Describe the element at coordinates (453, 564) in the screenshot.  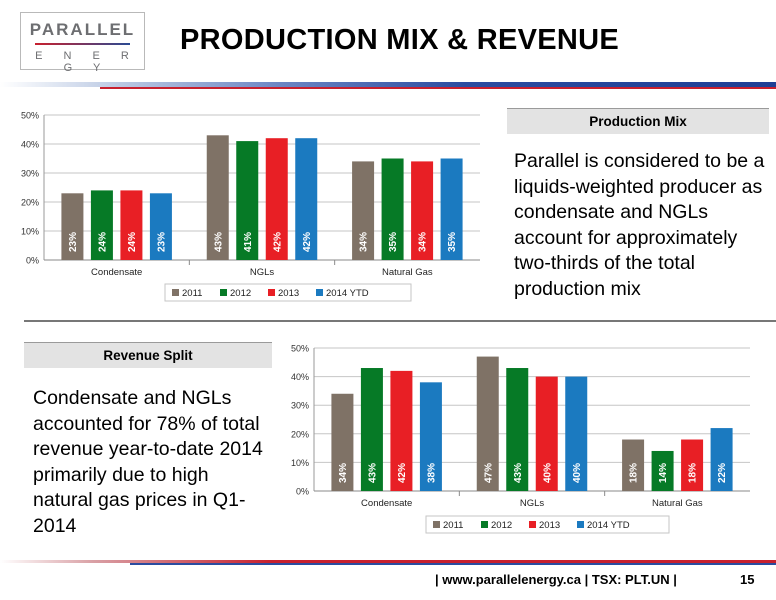
I see `footer-rule-accent` at that location.